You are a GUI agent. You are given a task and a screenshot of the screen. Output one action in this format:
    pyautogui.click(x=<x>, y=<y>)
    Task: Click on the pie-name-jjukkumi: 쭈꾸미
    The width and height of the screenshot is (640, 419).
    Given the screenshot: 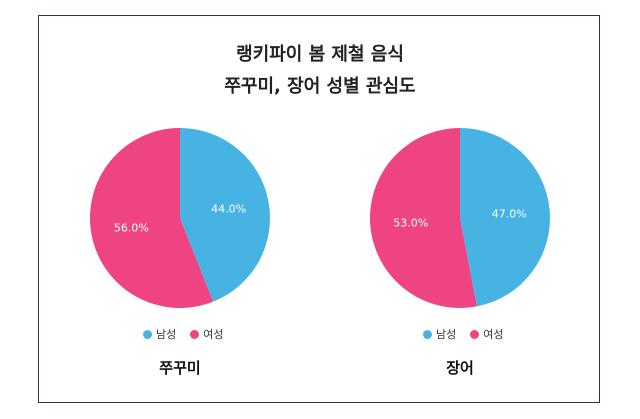 What is the action you would take?
    pyautogui.click(x=180, y=368)
    